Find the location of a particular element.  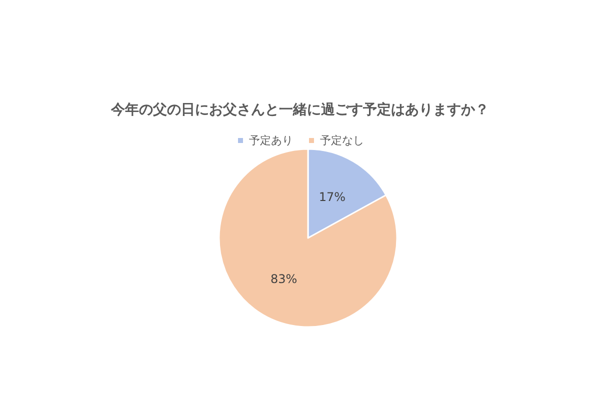

legend-label: 予定なし is located at coordinates (342, 140).